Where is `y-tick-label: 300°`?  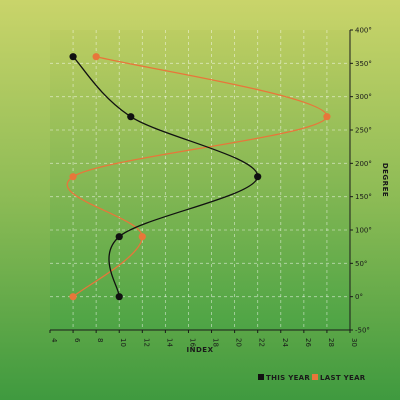
y-tick-label: 300° is located at coordinates (363, 97).